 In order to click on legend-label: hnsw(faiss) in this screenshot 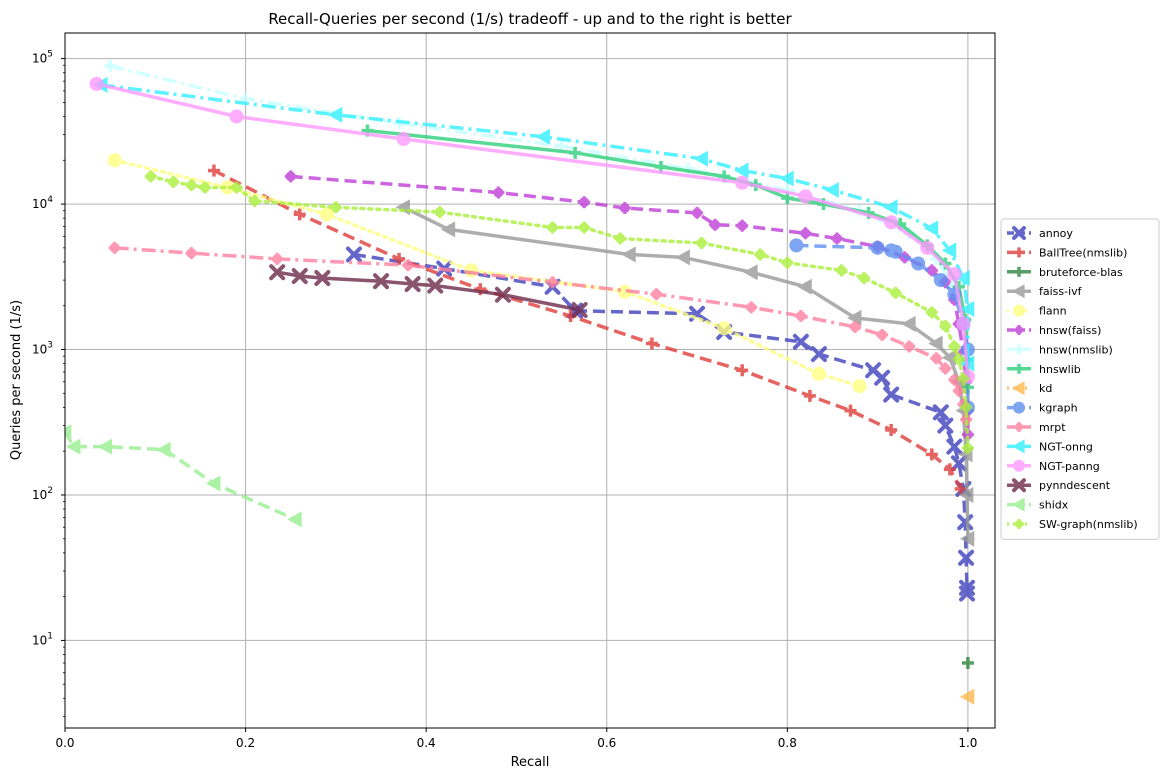, I will do `click(1070, 330)`.